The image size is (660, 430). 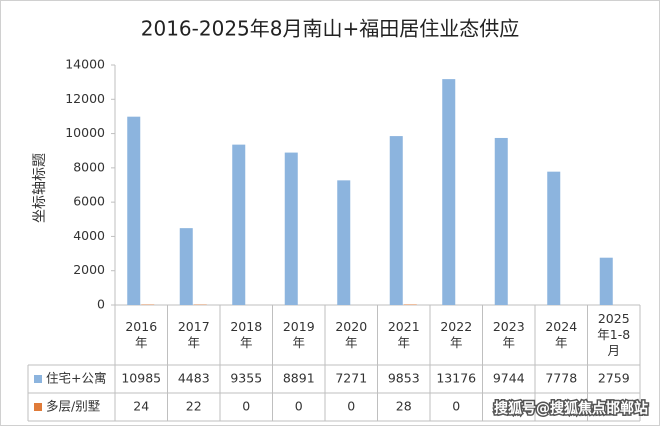 What do you see at coordinates (194, 406) in the screenshot?
I see `data-label: 22` at bounding box center [194, 406].